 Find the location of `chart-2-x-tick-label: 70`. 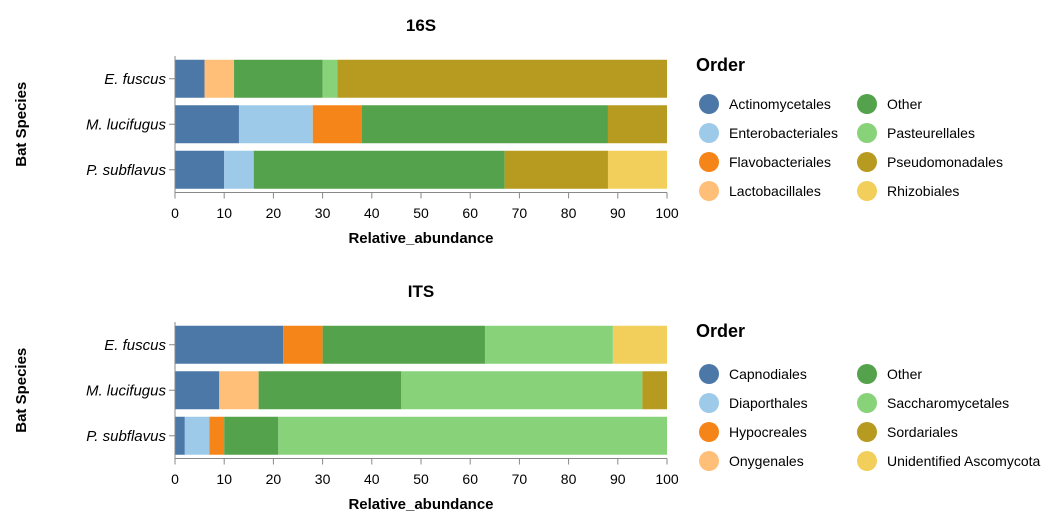

chart-2-x-tick-label: 70 is located at coordinates (520, 479).